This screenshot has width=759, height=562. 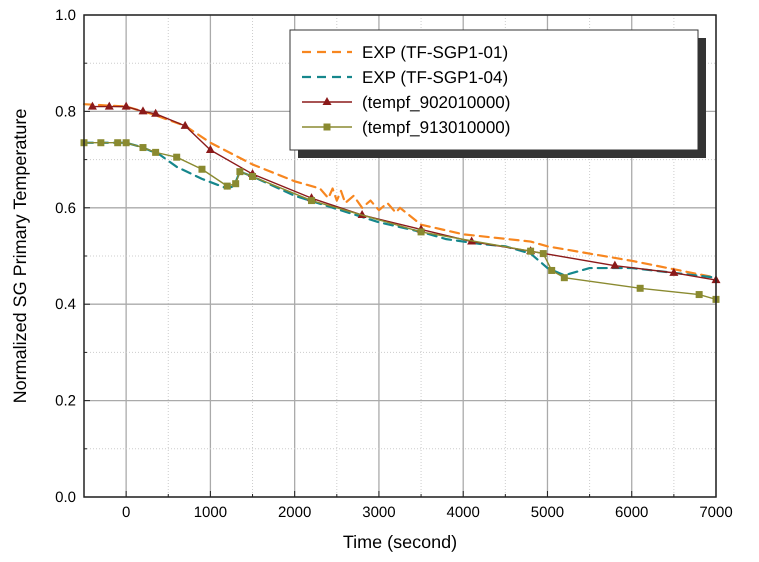 What do you see at coordinates (435, 52) in the screenshot?
I see `legend-label: EXP (TF-SGP1-01)` at bounding box center [435, 52].